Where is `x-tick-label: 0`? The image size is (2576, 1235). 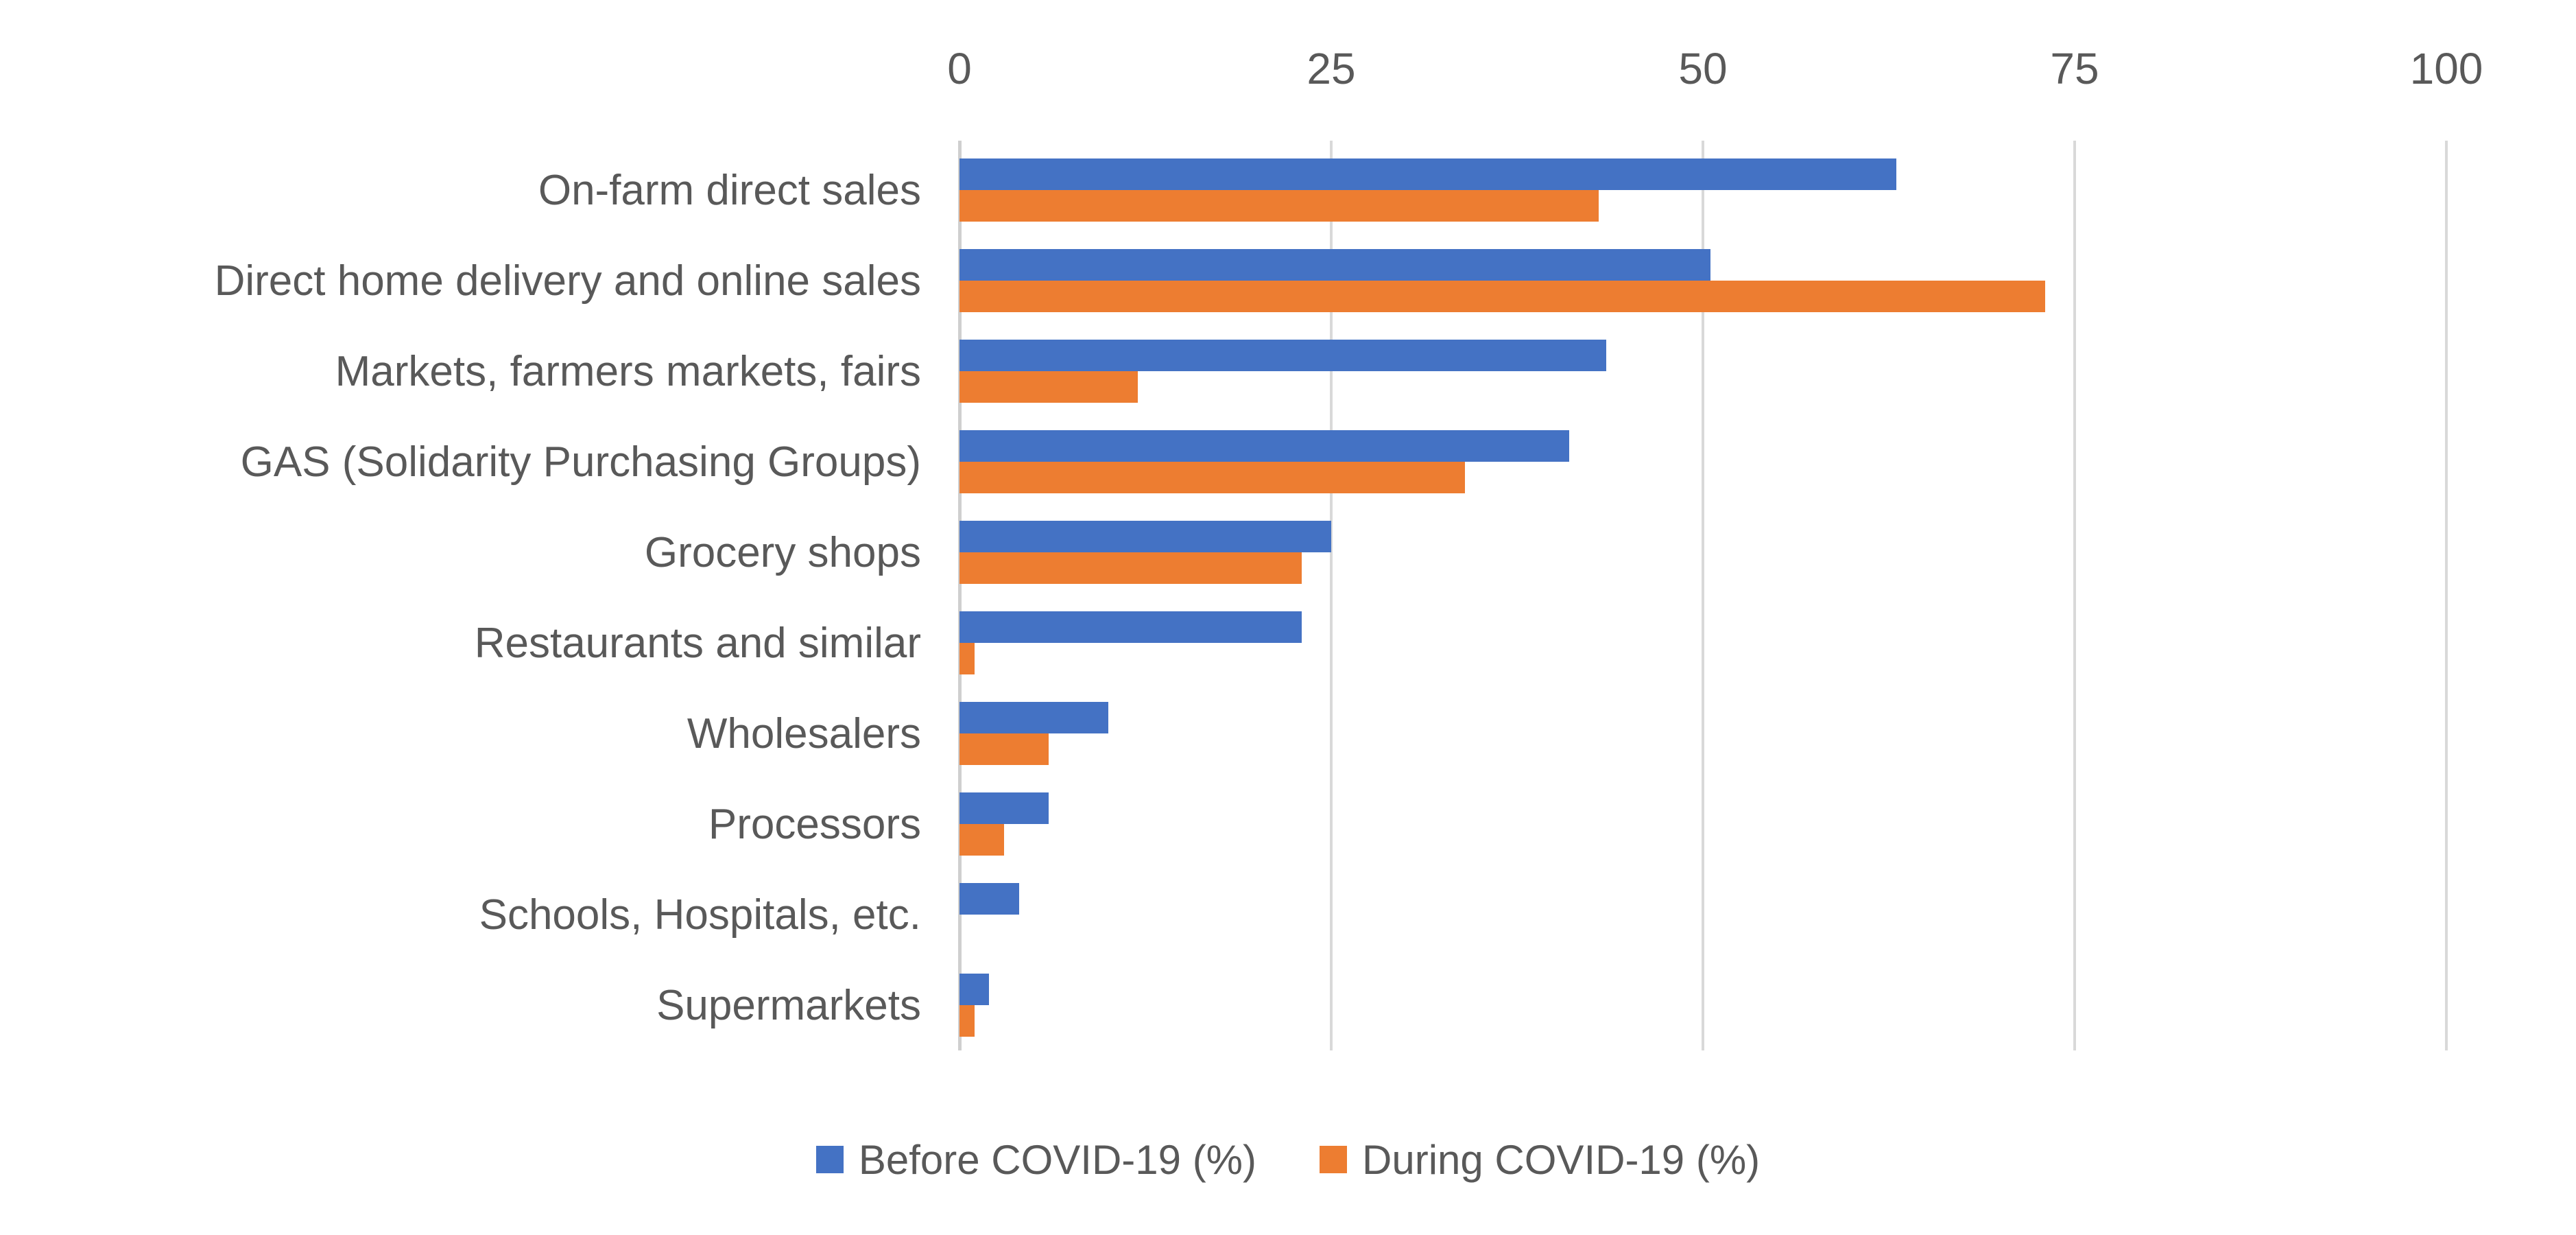 x-tick-label: 0 is located at coordinates (960, 68).